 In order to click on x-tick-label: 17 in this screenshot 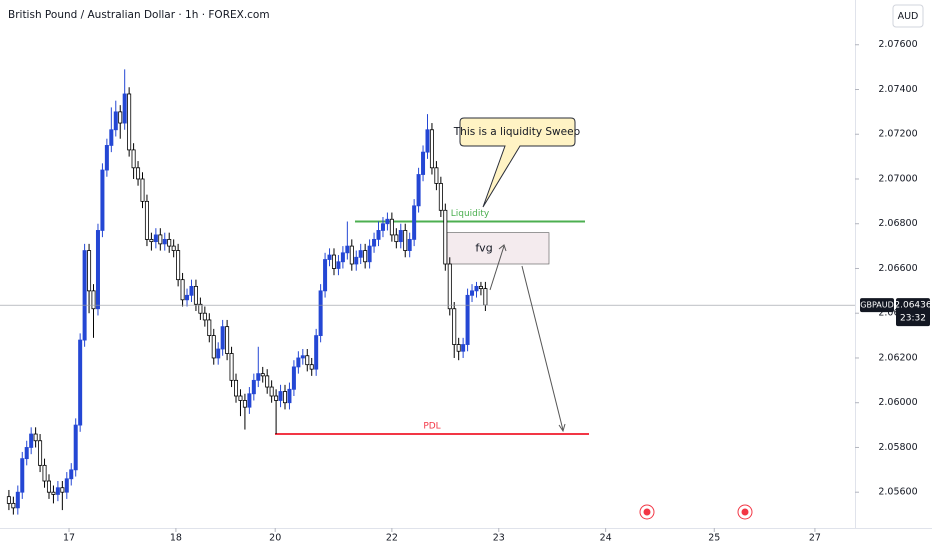, I will do `click(69, 538)`.